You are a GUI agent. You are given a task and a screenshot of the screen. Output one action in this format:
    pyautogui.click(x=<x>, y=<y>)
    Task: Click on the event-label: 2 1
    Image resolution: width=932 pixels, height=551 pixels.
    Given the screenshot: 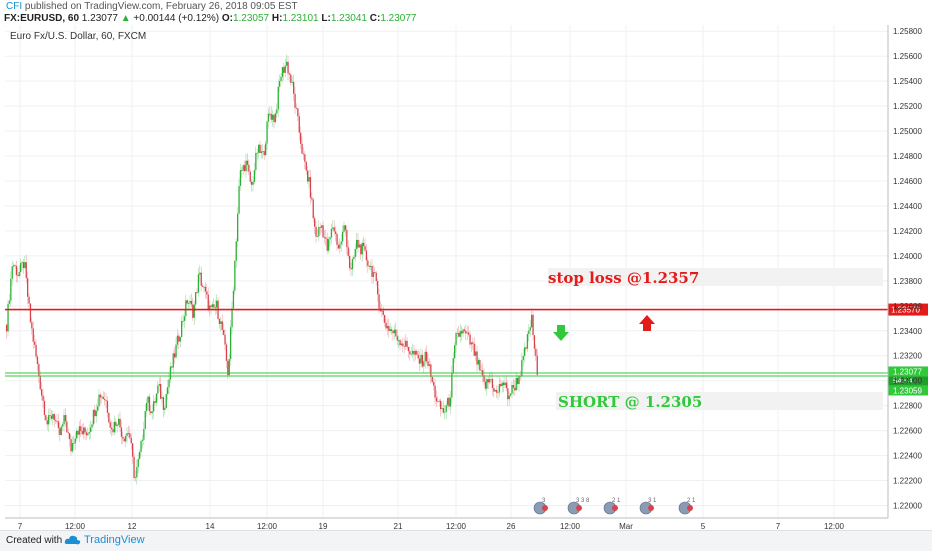 What is the action you would take?
    pyautogui.click(x=616, y=501)
    